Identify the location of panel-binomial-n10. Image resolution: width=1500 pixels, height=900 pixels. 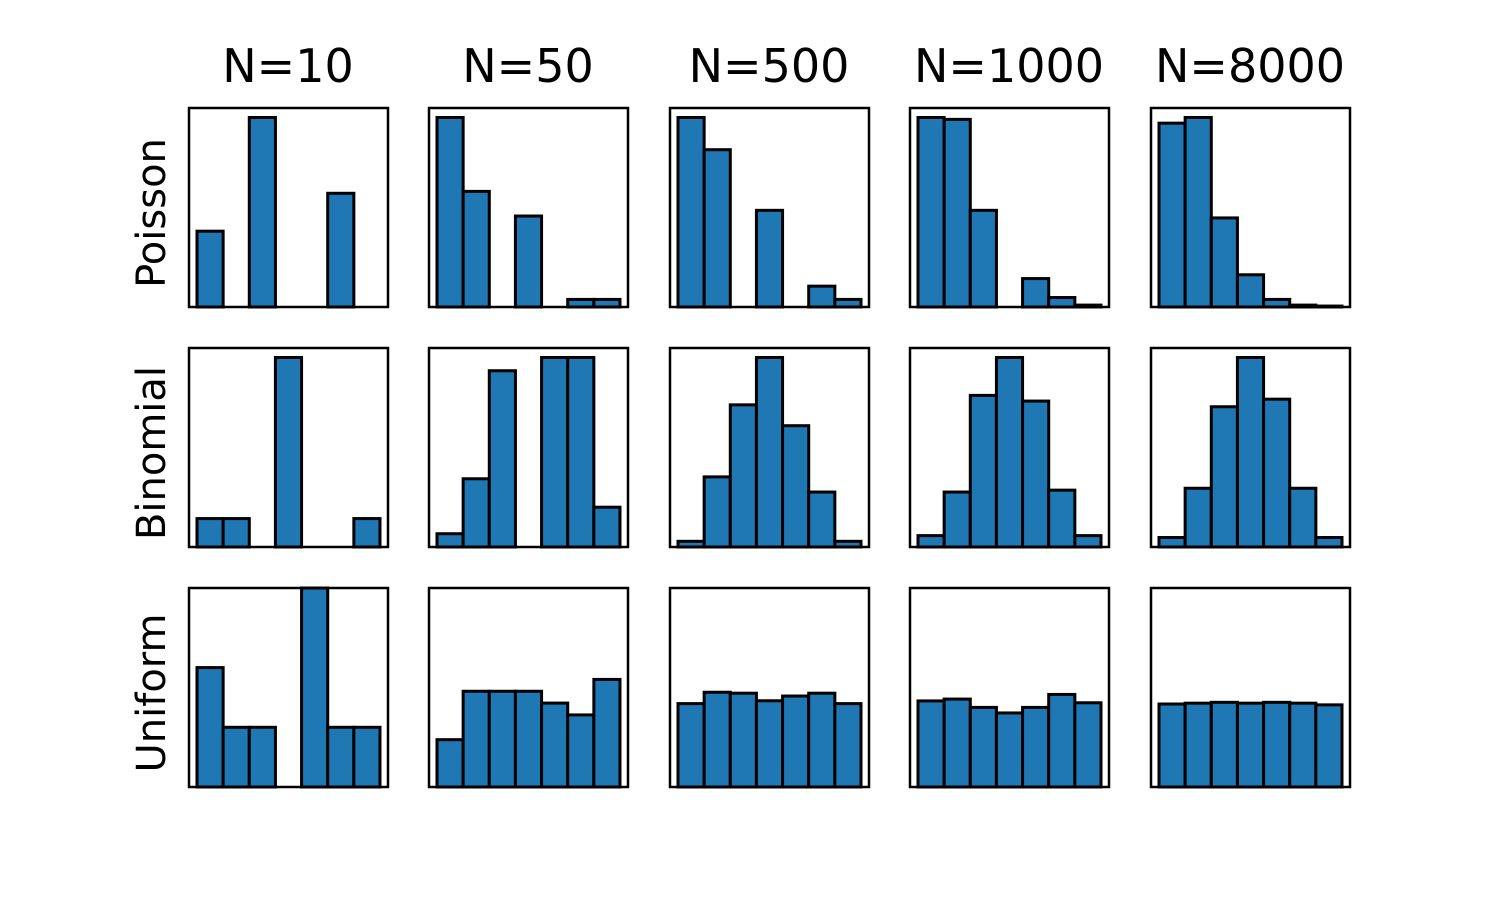
(288, 447).